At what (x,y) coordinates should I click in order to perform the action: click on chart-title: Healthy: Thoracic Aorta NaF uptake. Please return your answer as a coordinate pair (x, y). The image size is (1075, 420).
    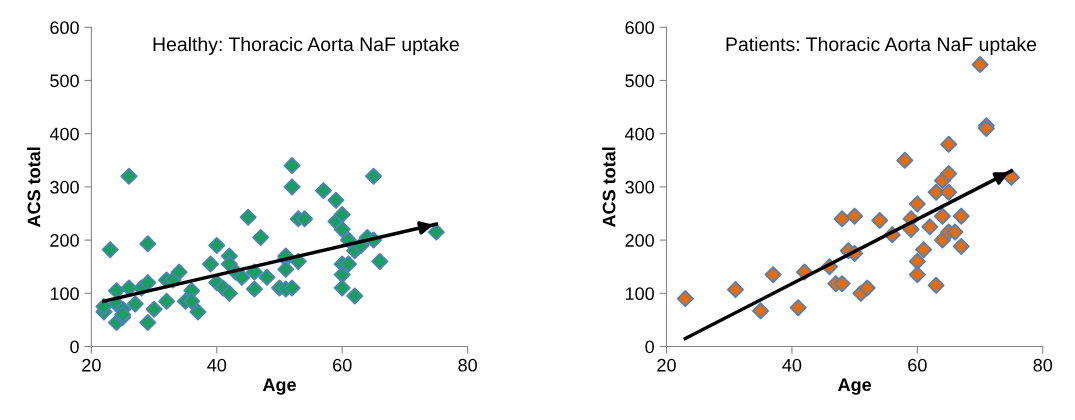
    Looking at the image, I should click on (306, 45).